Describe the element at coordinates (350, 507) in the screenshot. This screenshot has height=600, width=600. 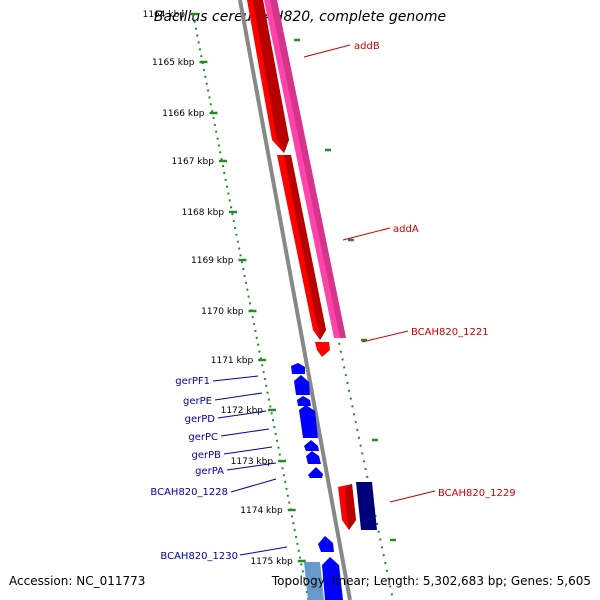
I see `gene-BCAH820-1229-shade` at that location.